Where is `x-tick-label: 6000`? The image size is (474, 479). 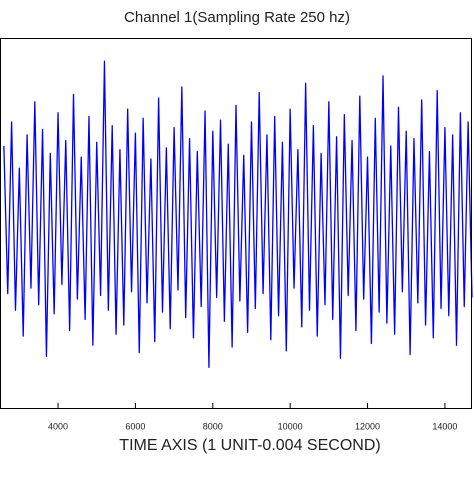
x-tick-label: 6000 is located at coordinates (135, 426).